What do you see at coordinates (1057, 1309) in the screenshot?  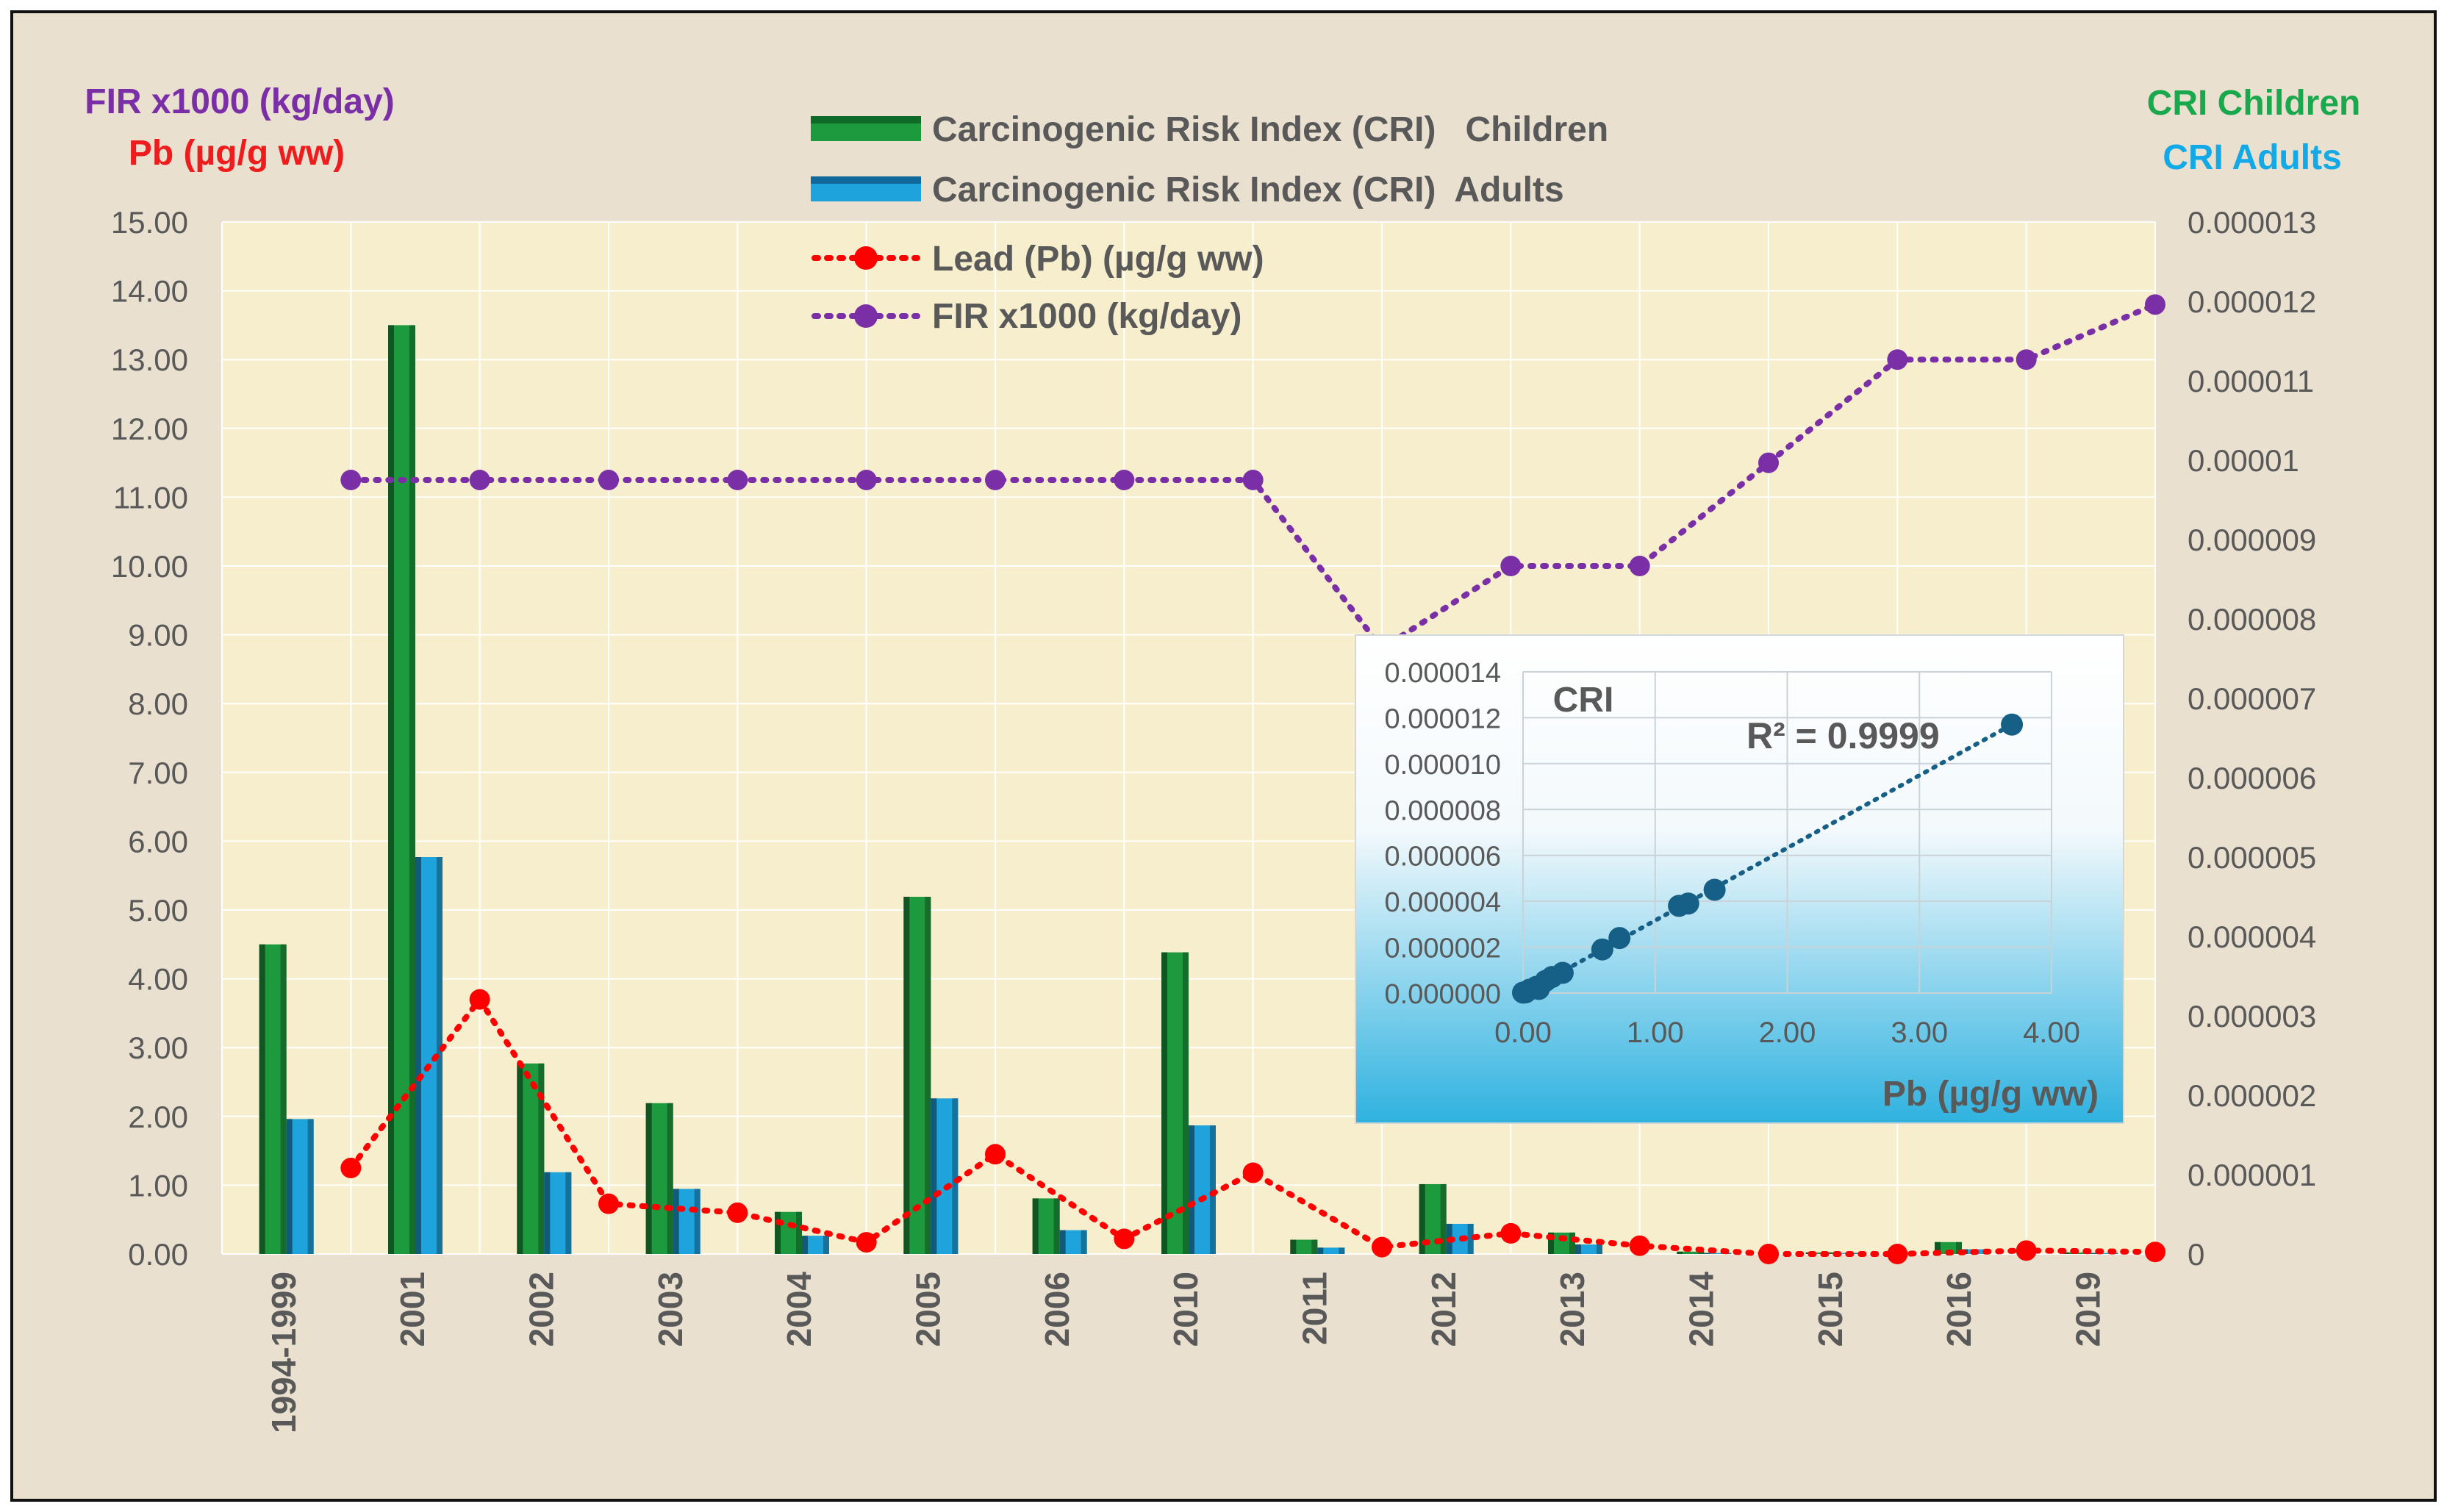 I see `category-label: 2006` at bounding box center [1057, 1309].